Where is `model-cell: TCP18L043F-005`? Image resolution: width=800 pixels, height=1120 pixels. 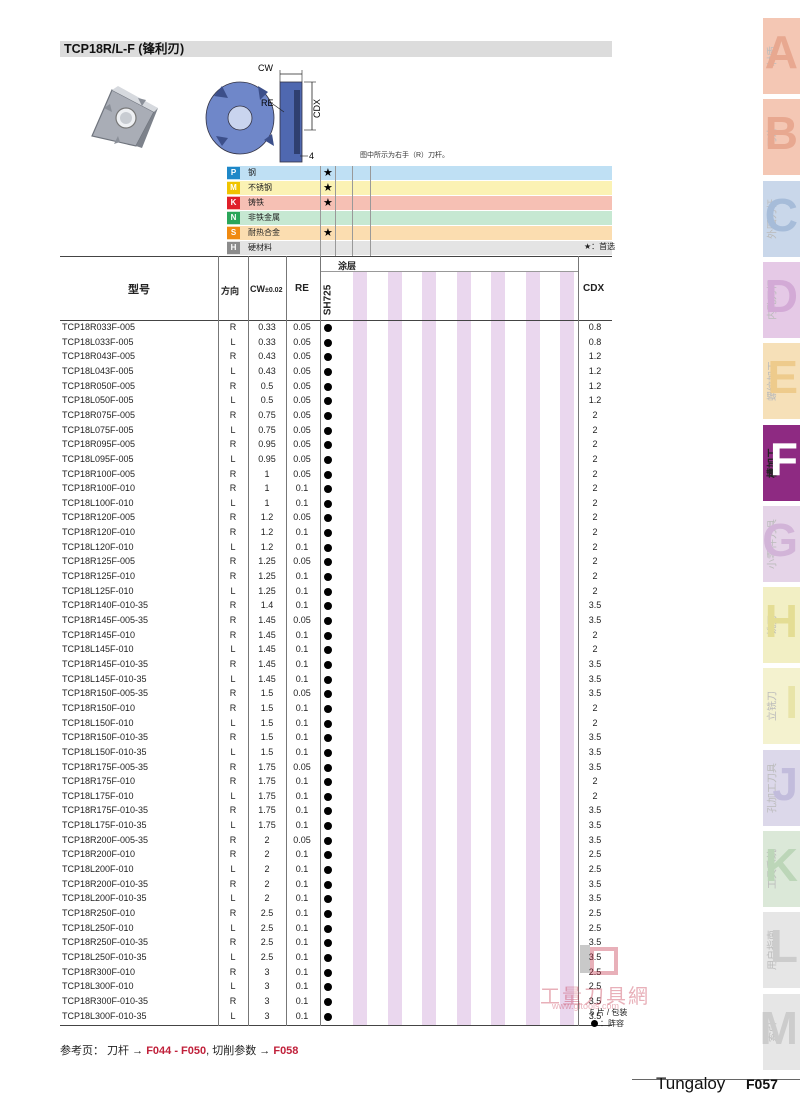 model-cell: TCP18L043F-005 is located at coordinates (98, 370).